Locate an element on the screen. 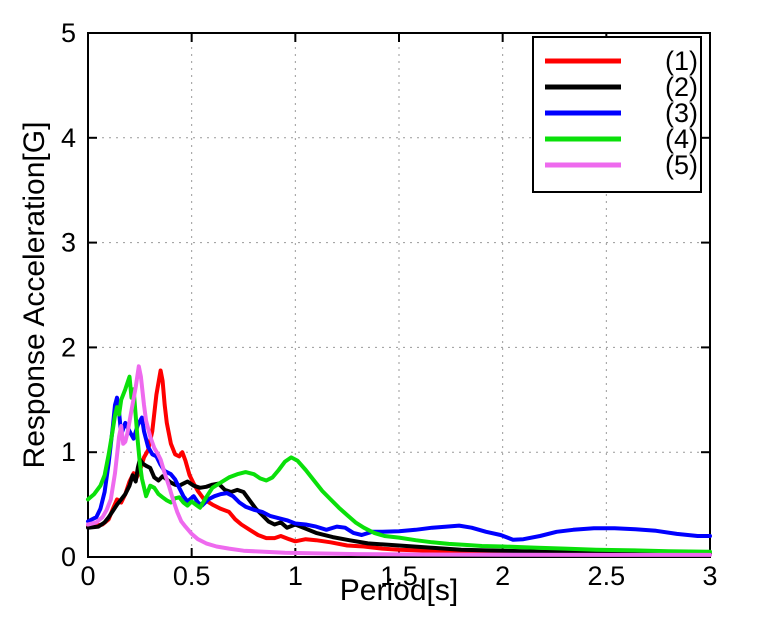 The height and width of the screenshot is (620, 781). x-tick-label: 0.5 is located at coordinates (192, 576).